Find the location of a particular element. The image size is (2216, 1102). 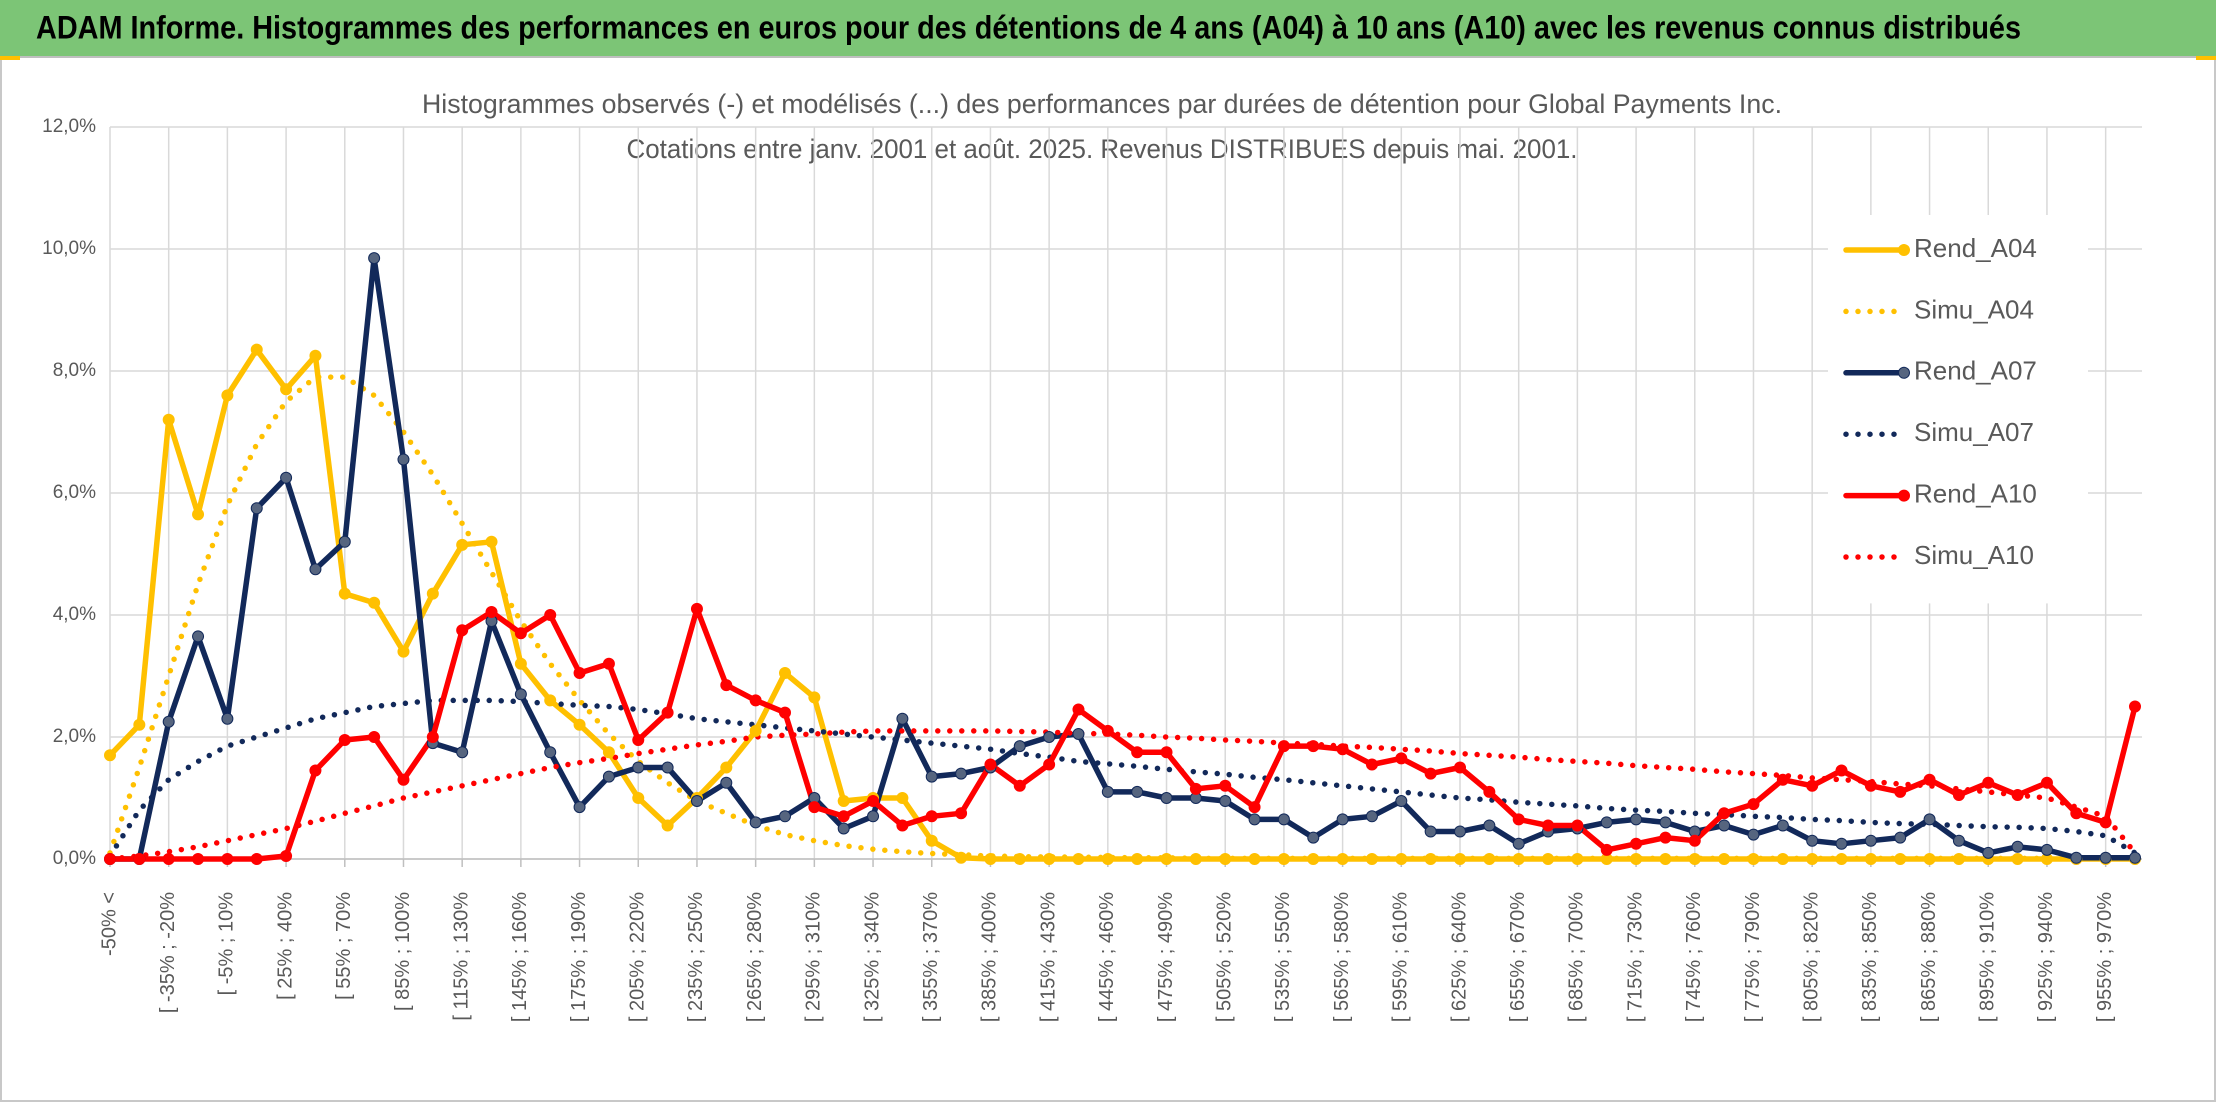

x-tick-label: [ 325% ; 340% is located at coordinates (872, 957).